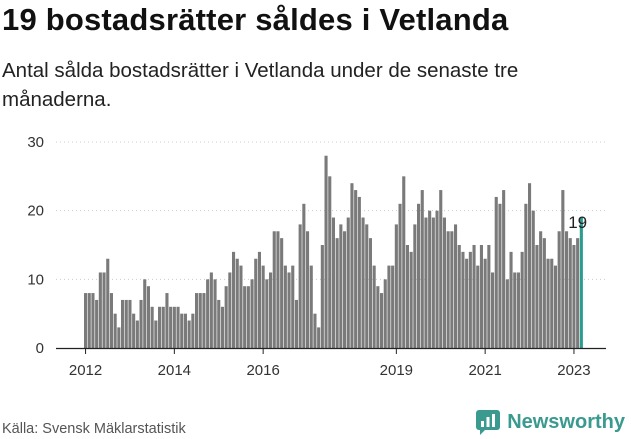  Describe the element at coordinates (174, 370) in the screenshot. I see `x-tick-label: 2014` at that location.